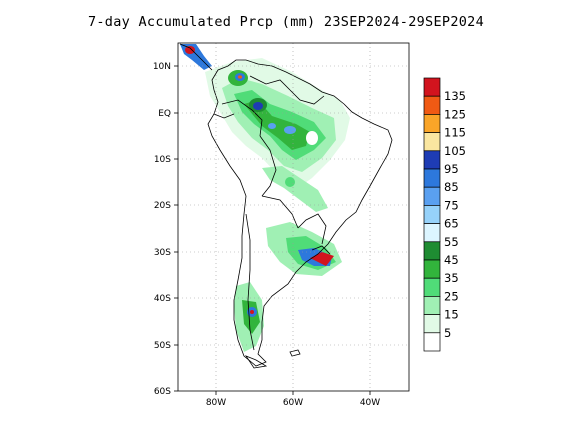 This screenshot has width=572, height=421. Describe the element at coordinates (451, 169) in the screenshot. I see `legend-label: 95` at that location.